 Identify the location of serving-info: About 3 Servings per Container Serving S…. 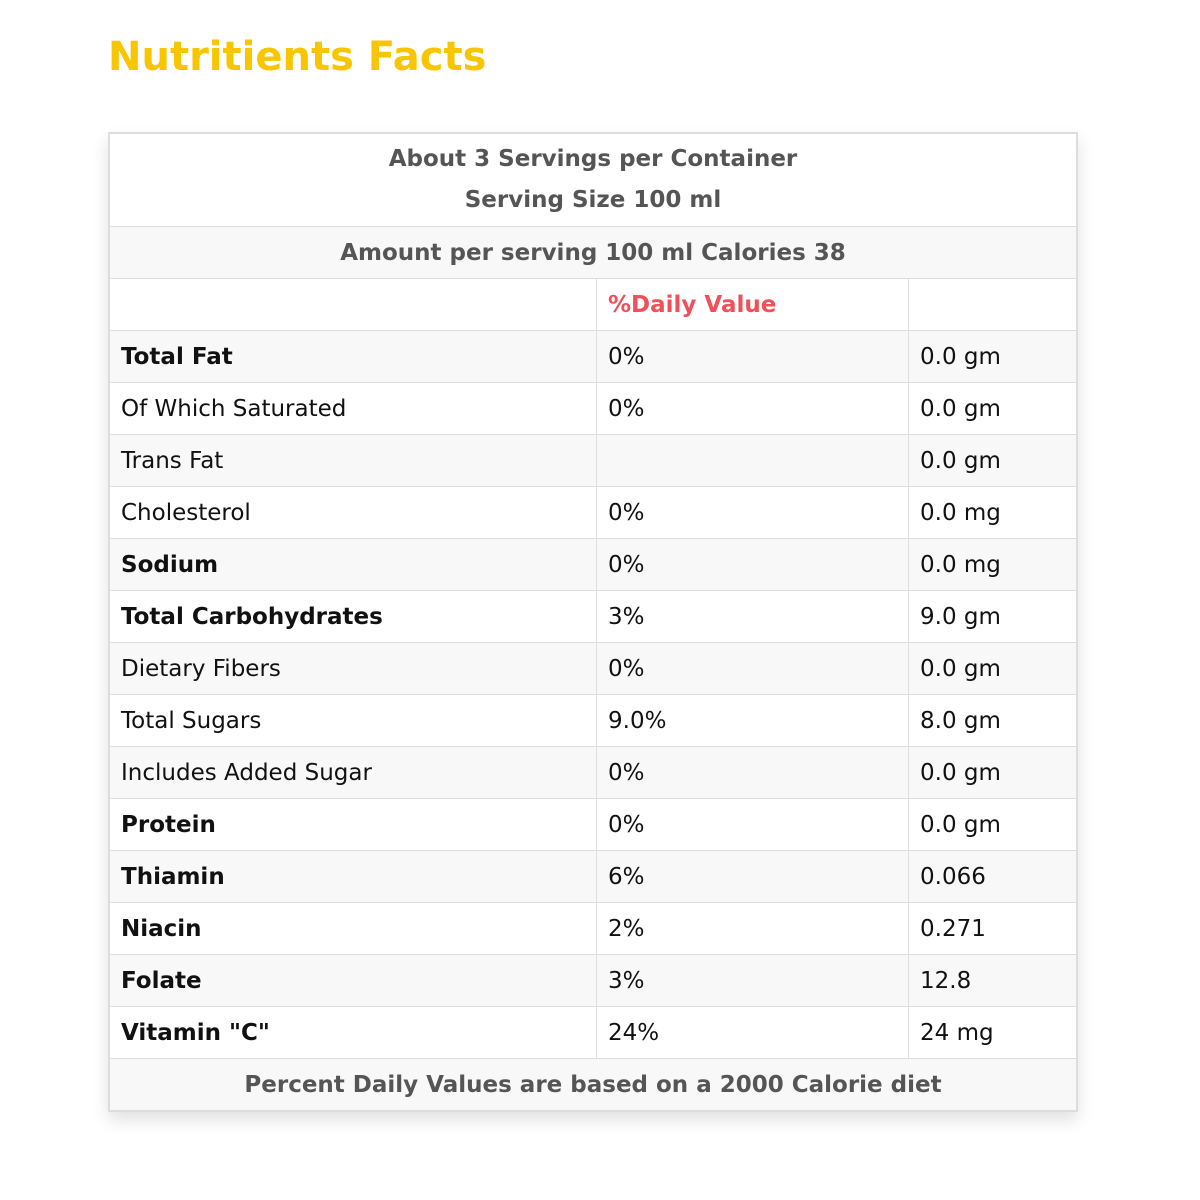
(593, 180).